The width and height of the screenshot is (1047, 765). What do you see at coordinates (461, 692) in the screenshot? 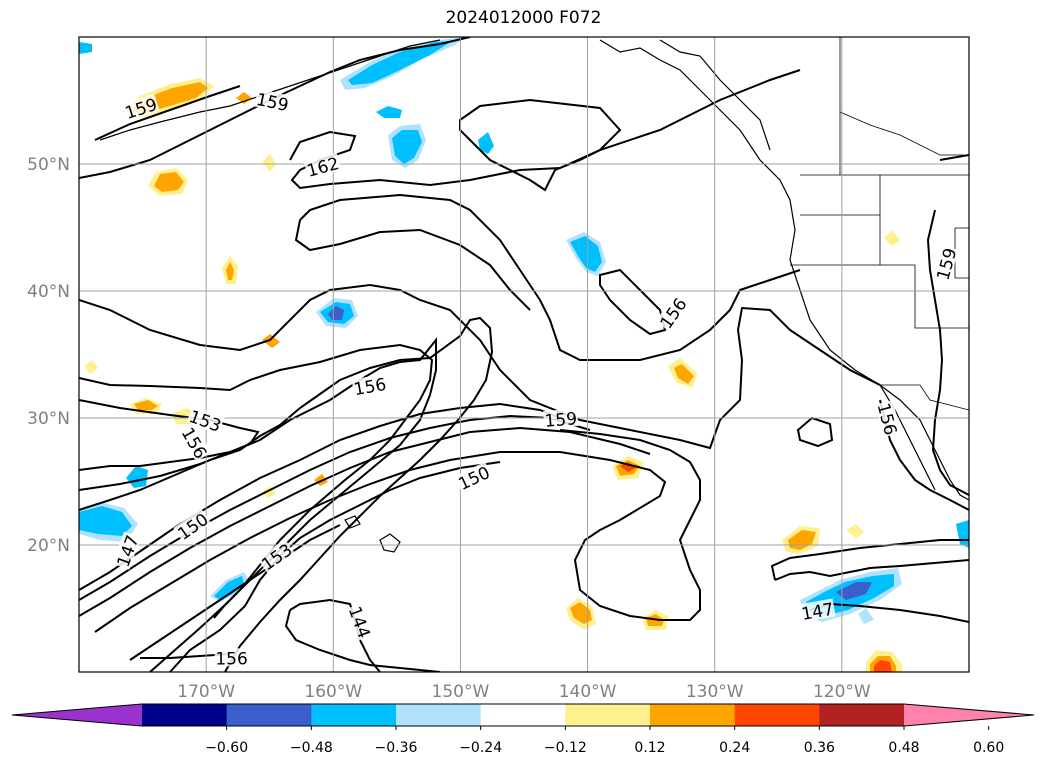
I see `longitude-tick-label: 150°W` at bounding box center [461, 692].